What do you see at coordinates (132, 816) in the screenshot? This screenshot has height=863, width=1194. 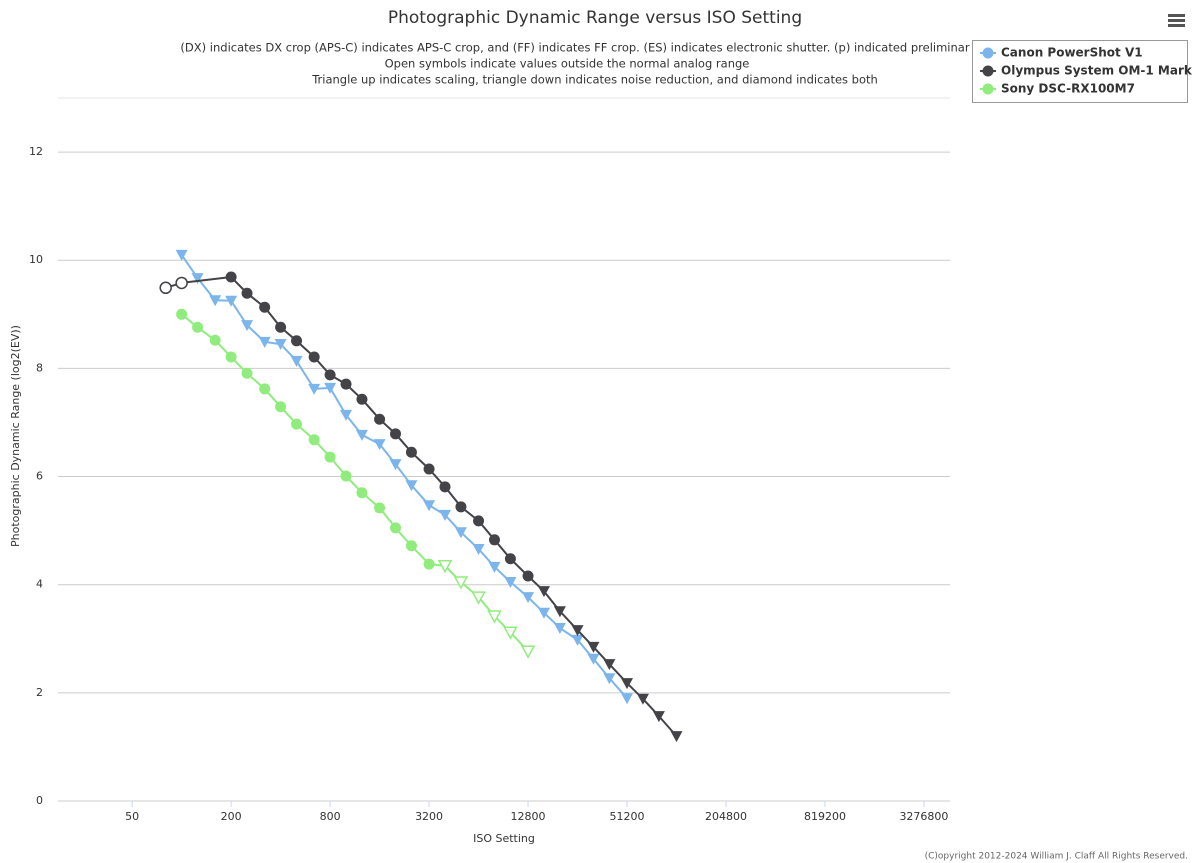 I see `x-tick-label: 50` at bounding box center [132, 816].